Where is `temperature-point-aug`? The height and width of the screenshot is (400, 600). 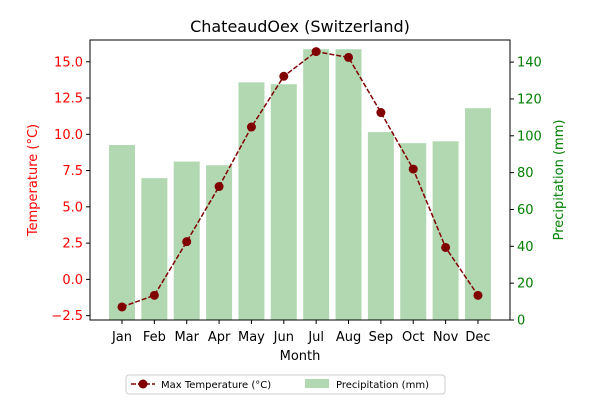
temperature-point-aug is located at coordinates (349, 57).